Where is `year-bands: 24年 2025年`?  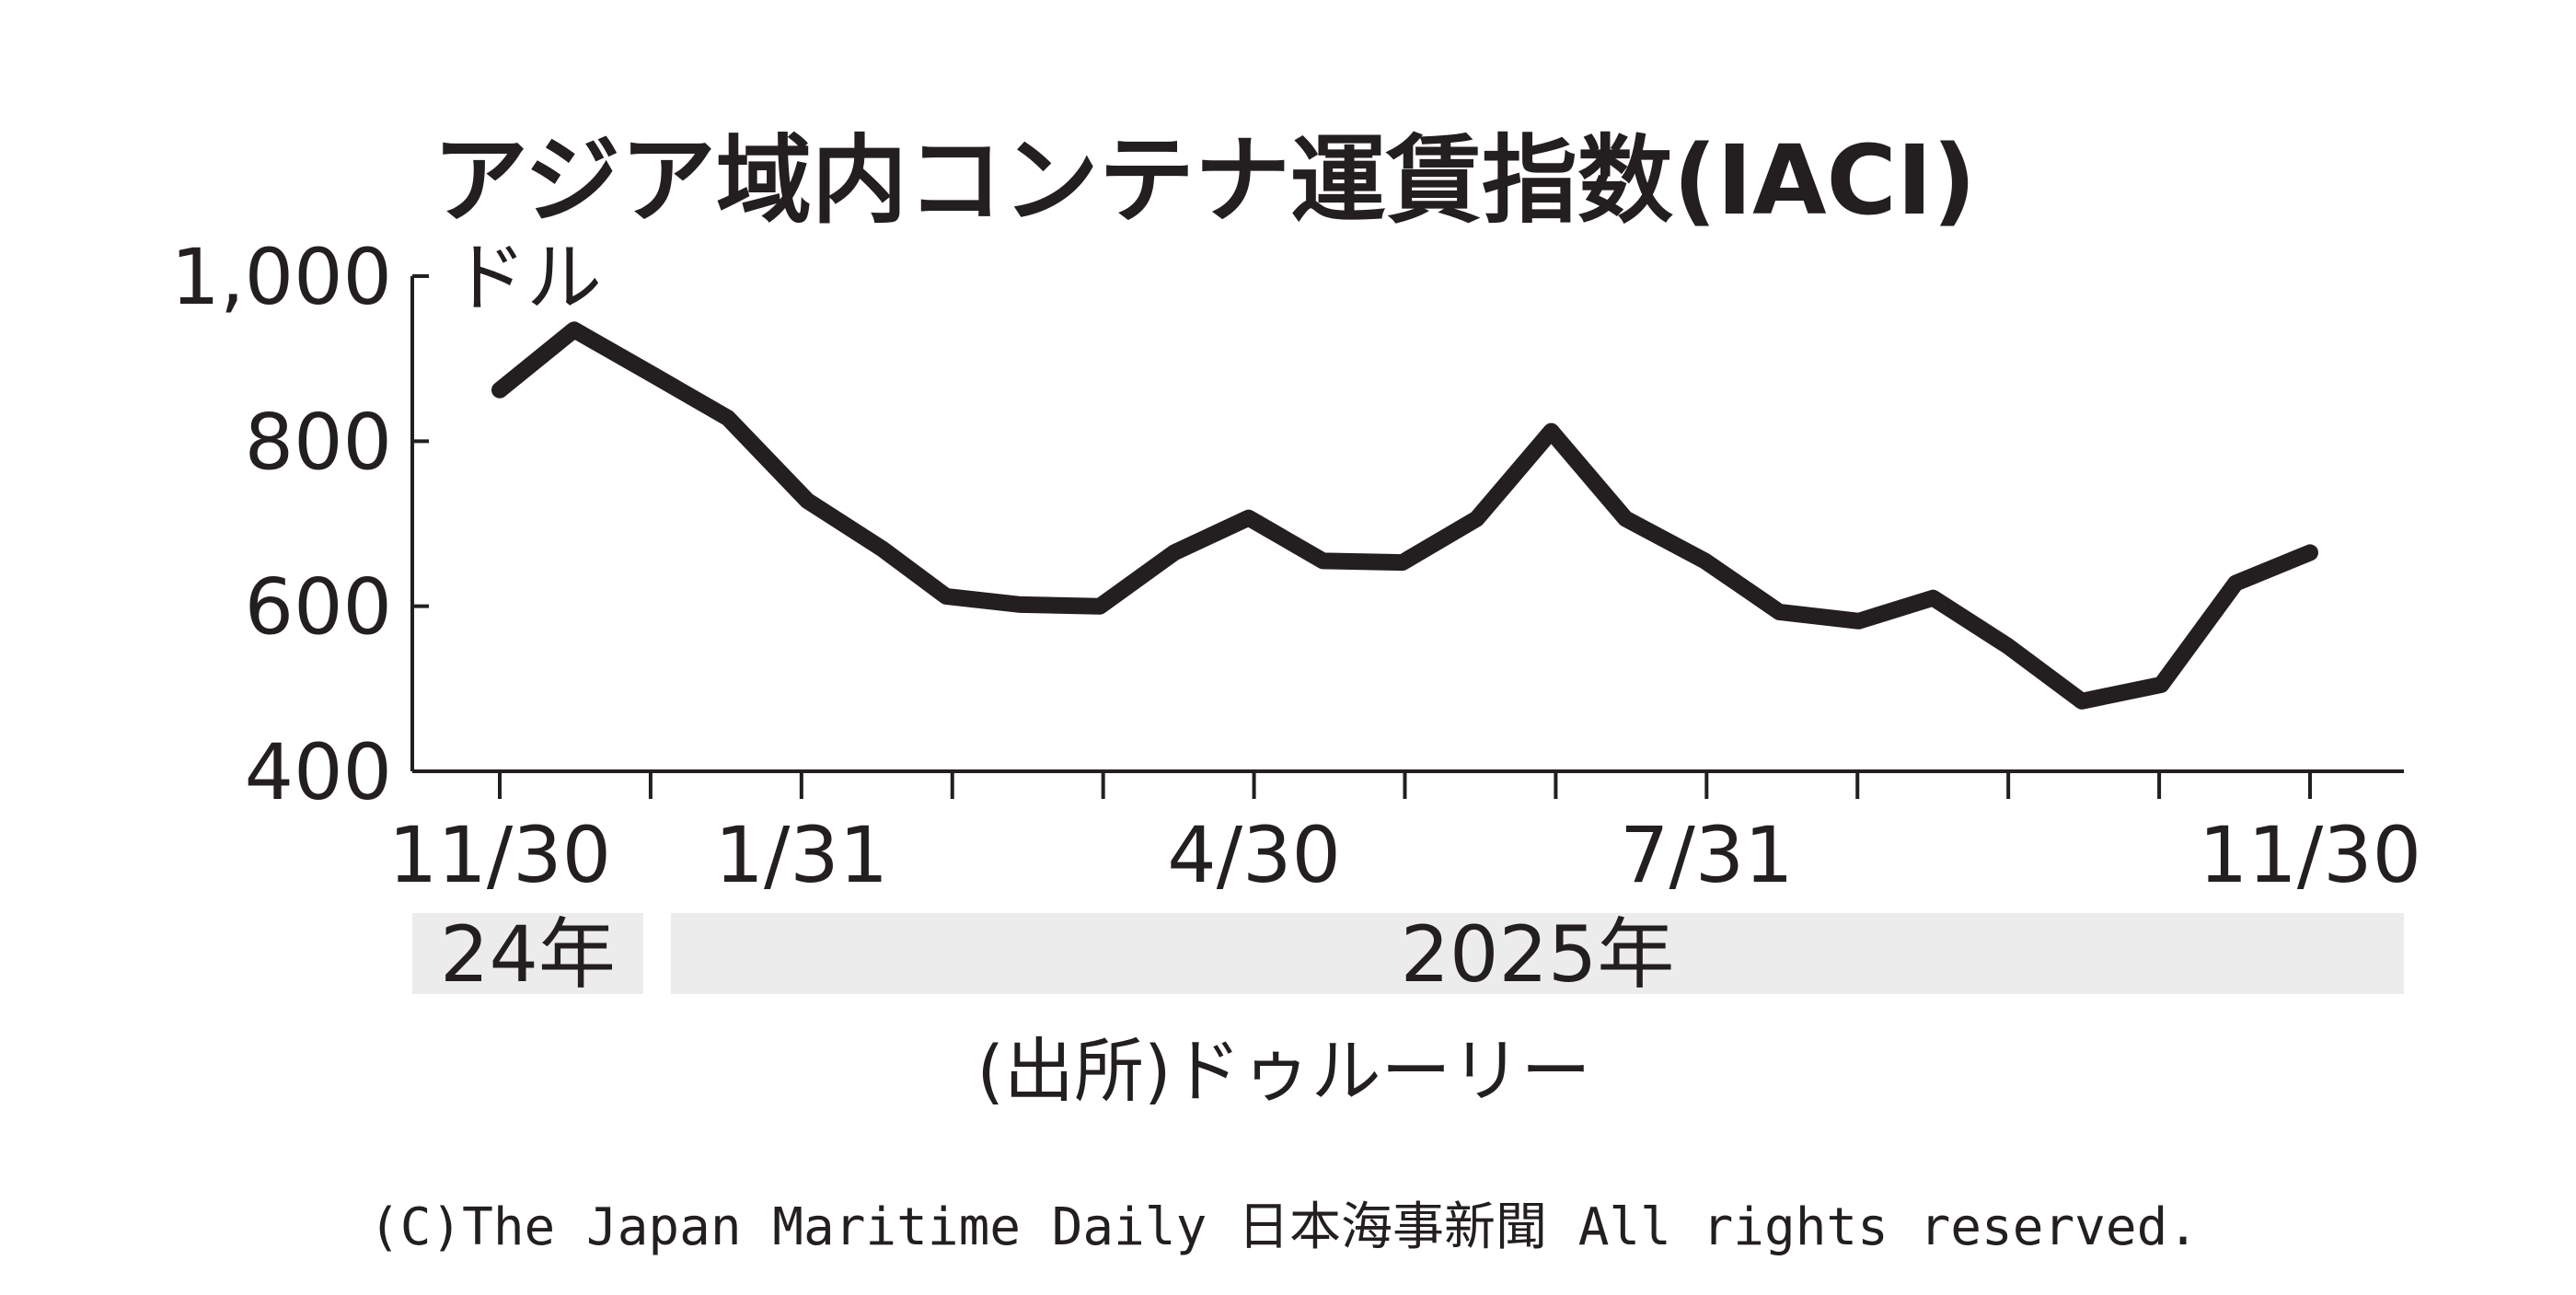
year-bands: 24年 2025年 is located at coordinates (1408, 954).